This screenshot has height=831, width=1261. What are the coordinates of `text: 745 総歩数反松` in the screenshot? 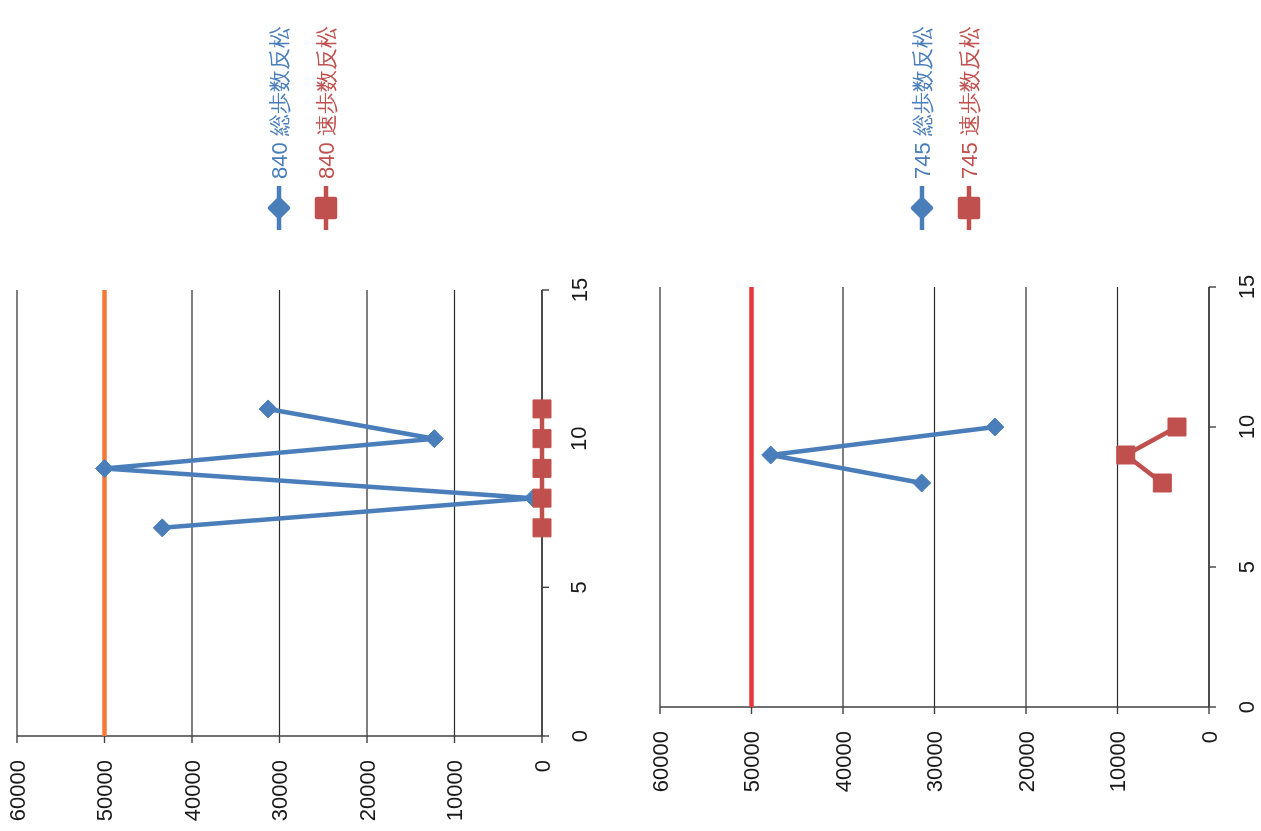 It's located at (922, 102).